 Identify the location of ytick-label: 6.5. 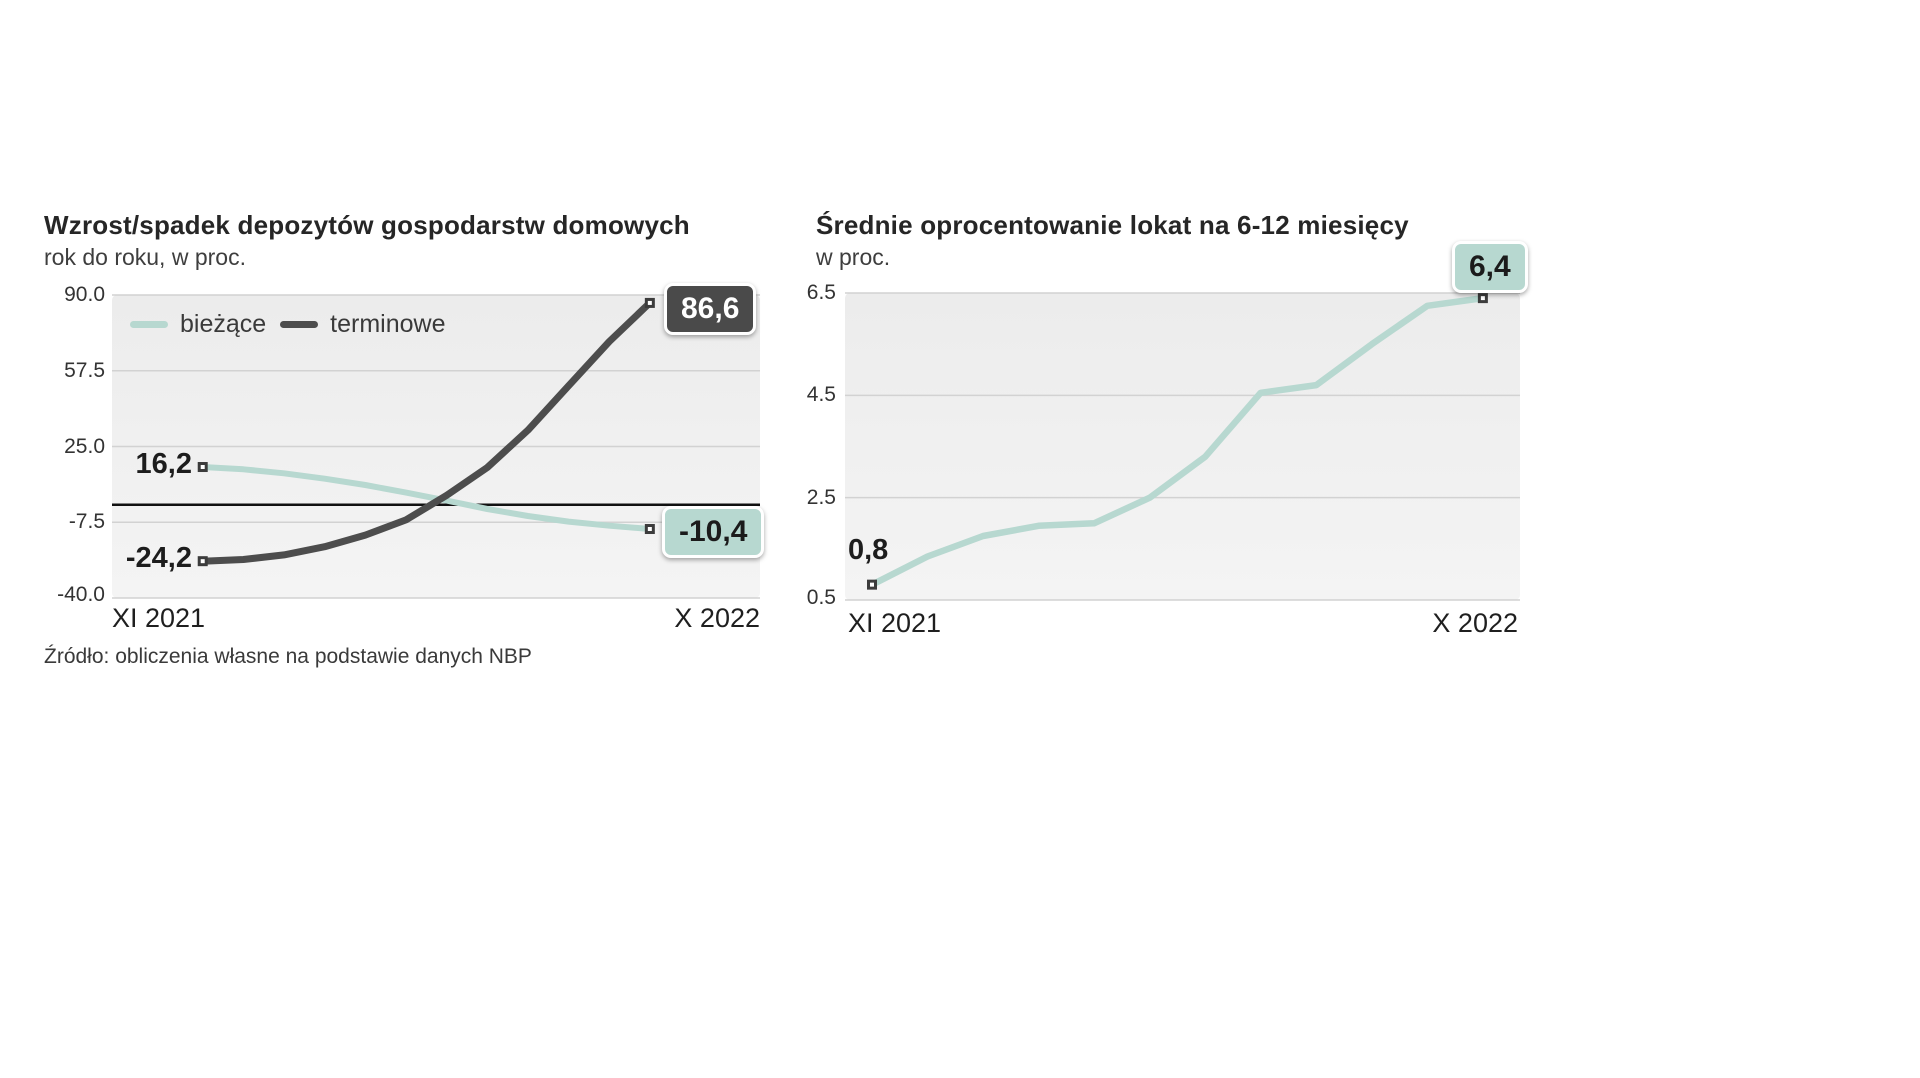
(821, 292).